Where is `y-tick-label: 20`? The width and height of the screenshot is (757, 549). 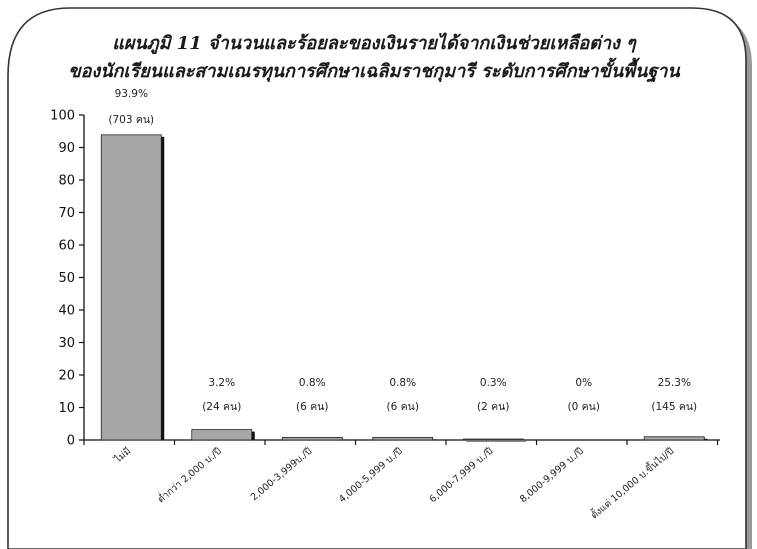 y-tick-label: 20 is located at coordinates (66, 376).